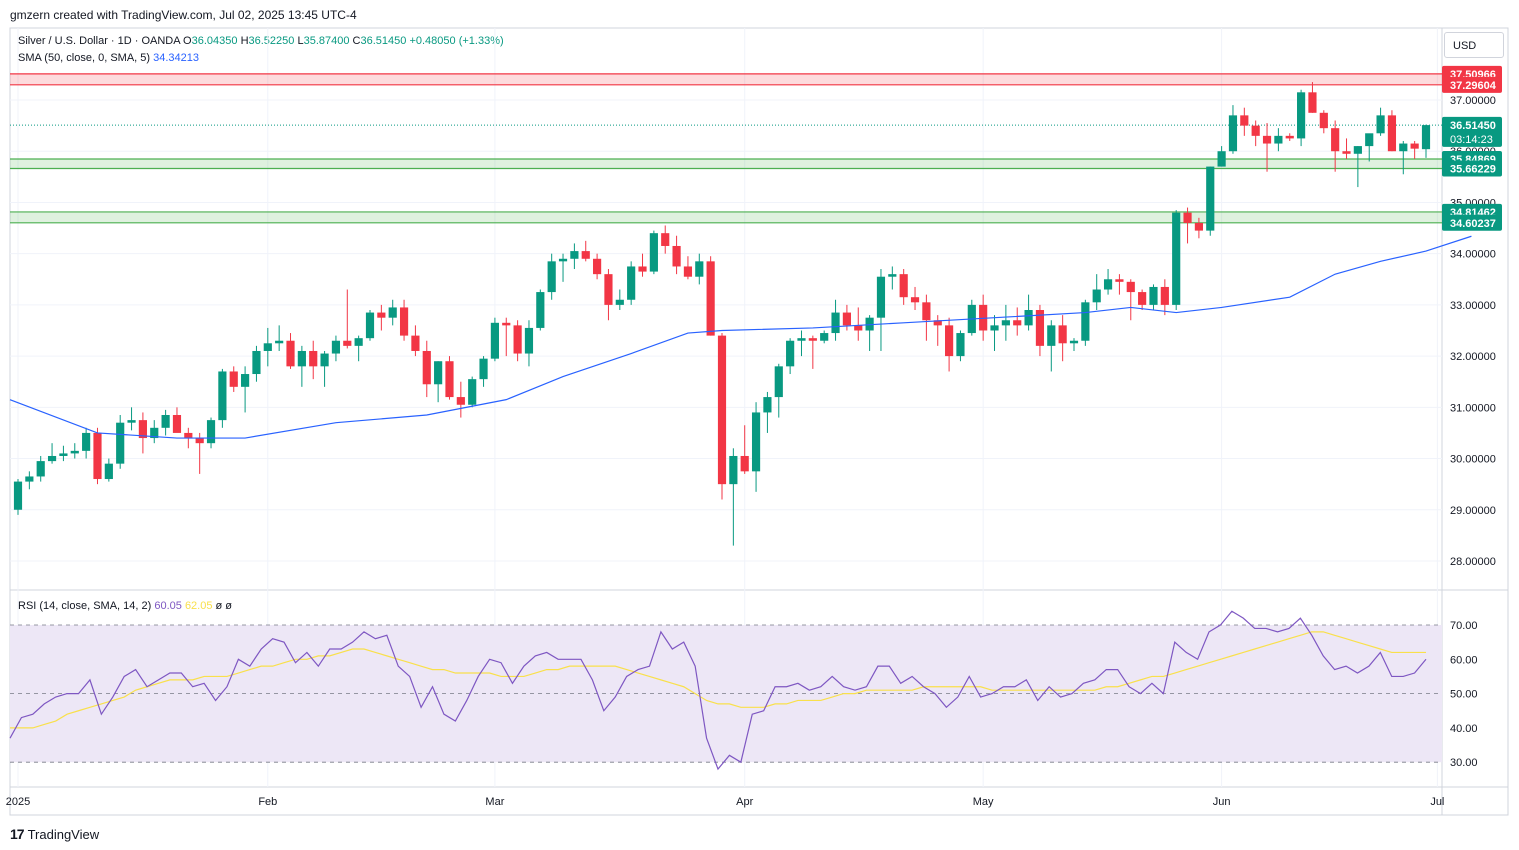 The width and height of the screenshot is (1519, 850). I want to click on time-tick-label: Apr, so click(744, 802).